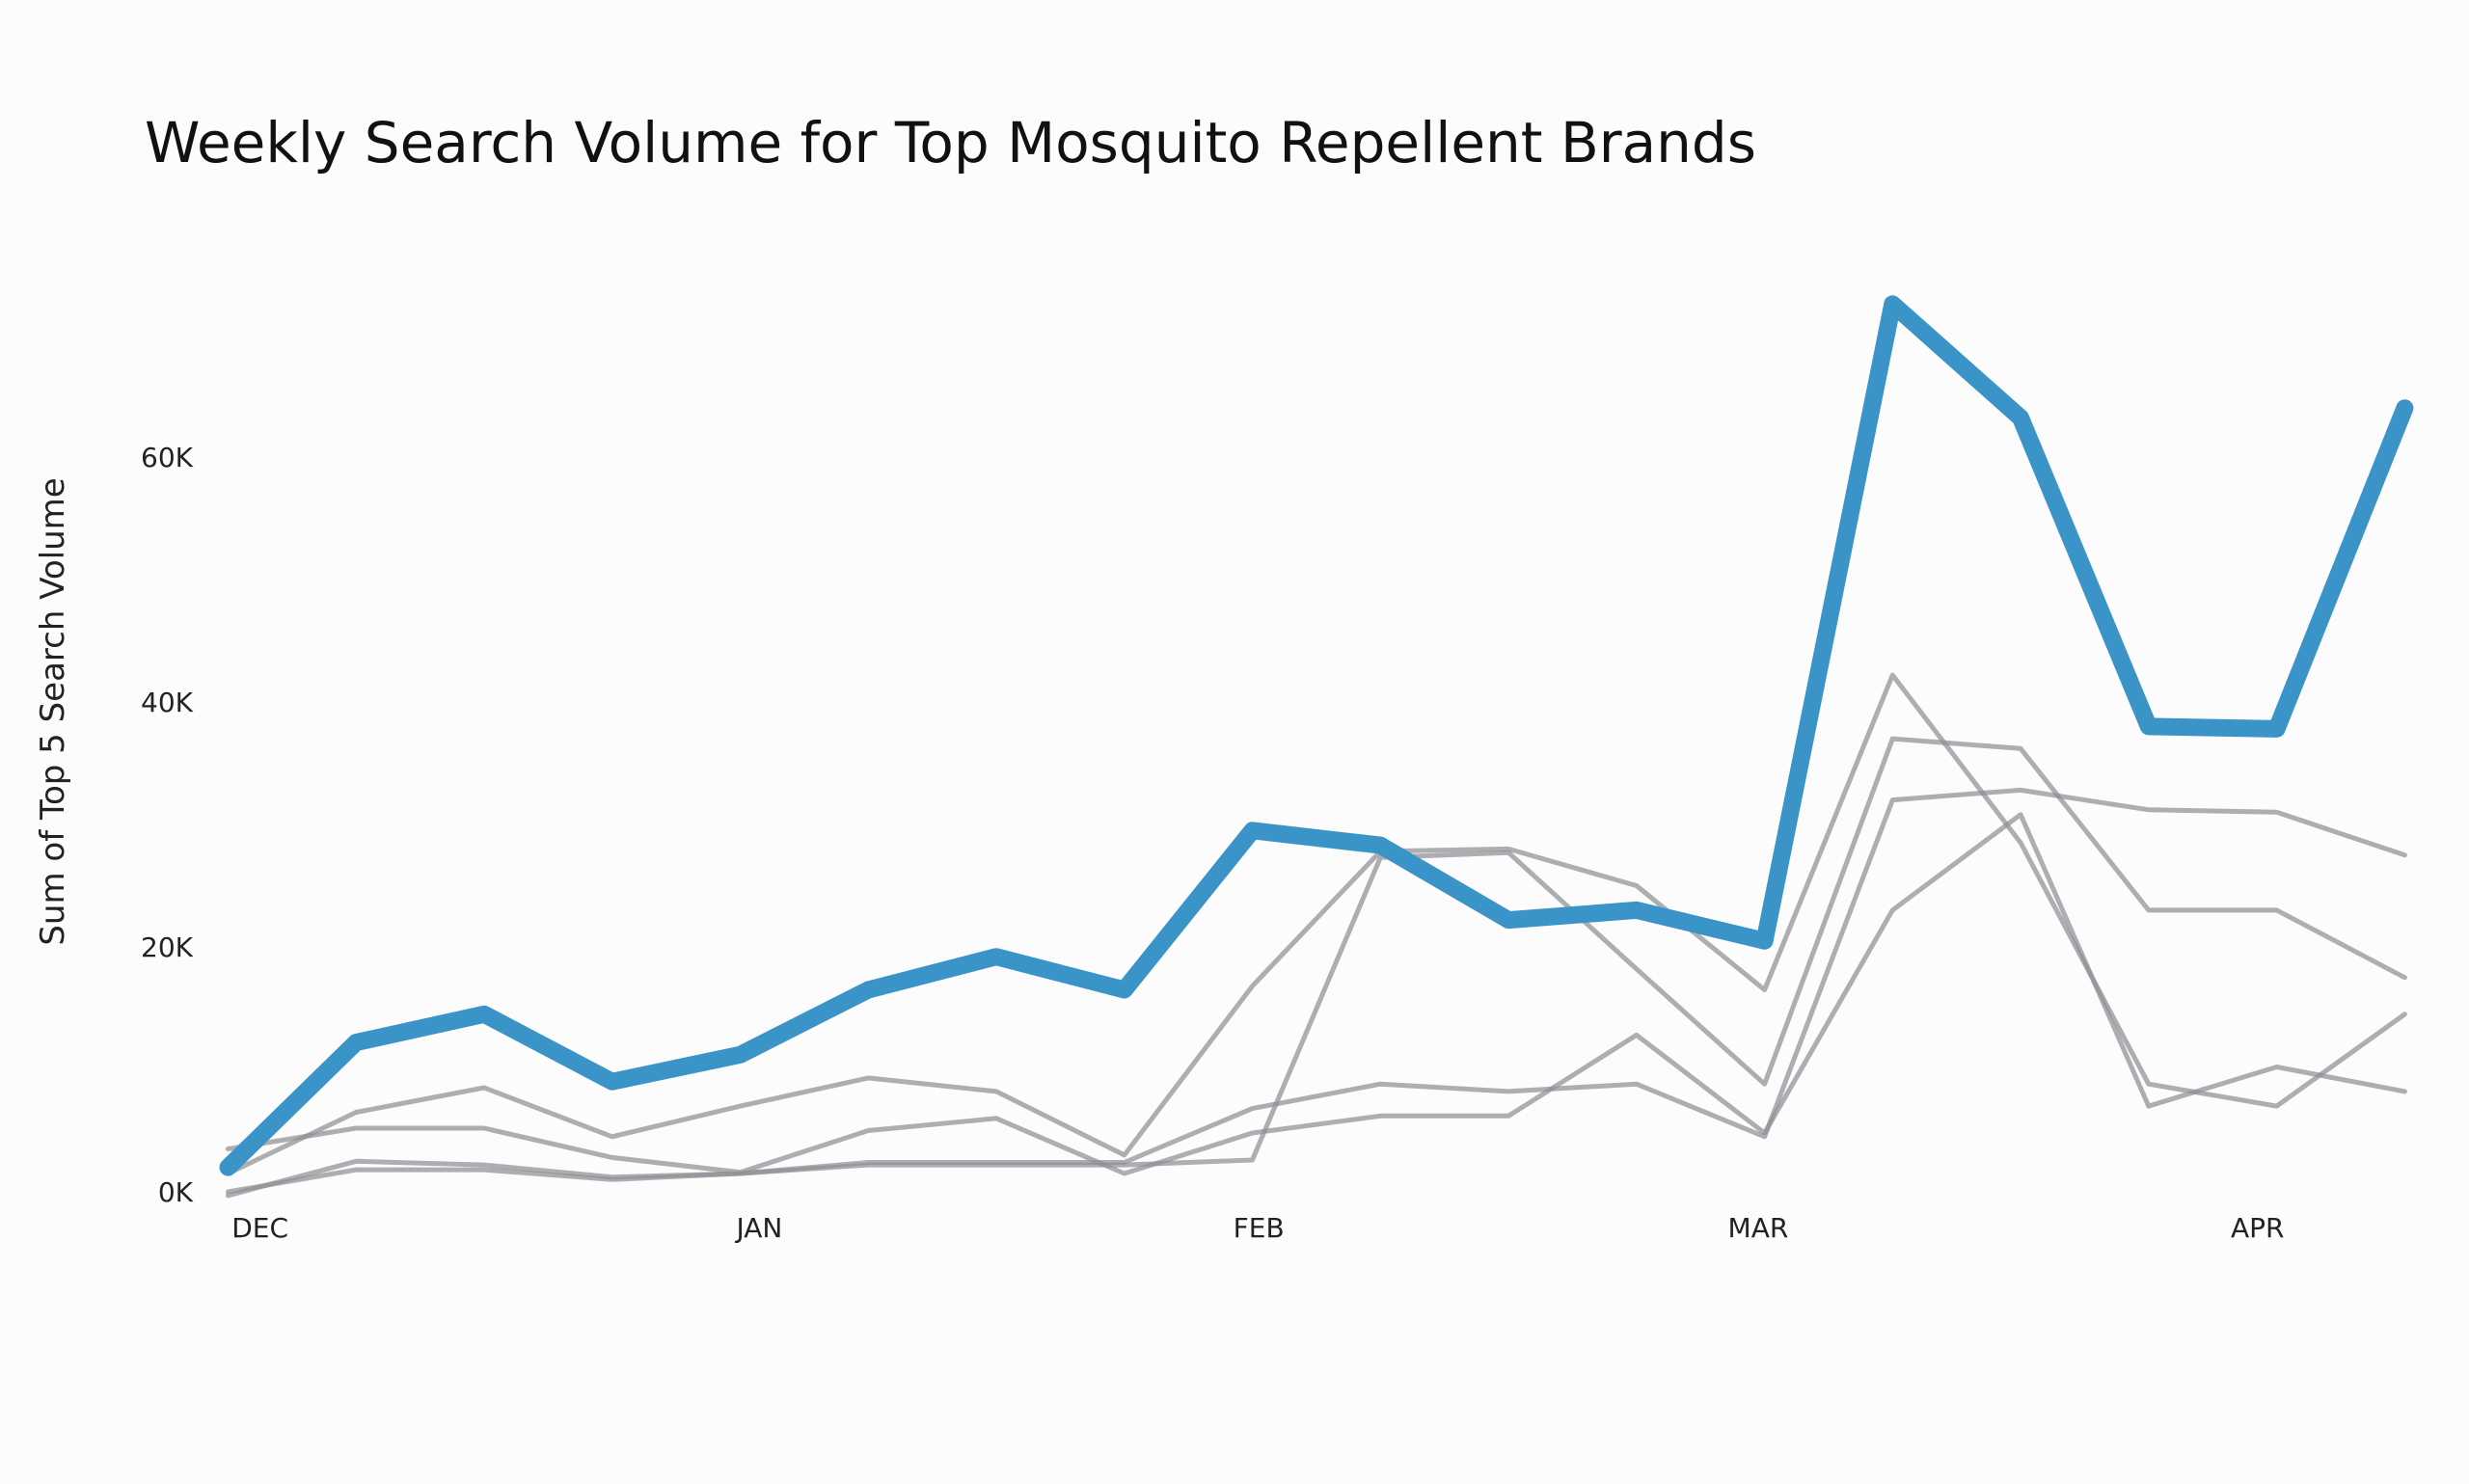 Image resolution: width=2469 pixels, height=1484 pixels. Describe the element at coordinates (167, 457) in the screenshot. I see `y-tick-label: 60K` at that location.